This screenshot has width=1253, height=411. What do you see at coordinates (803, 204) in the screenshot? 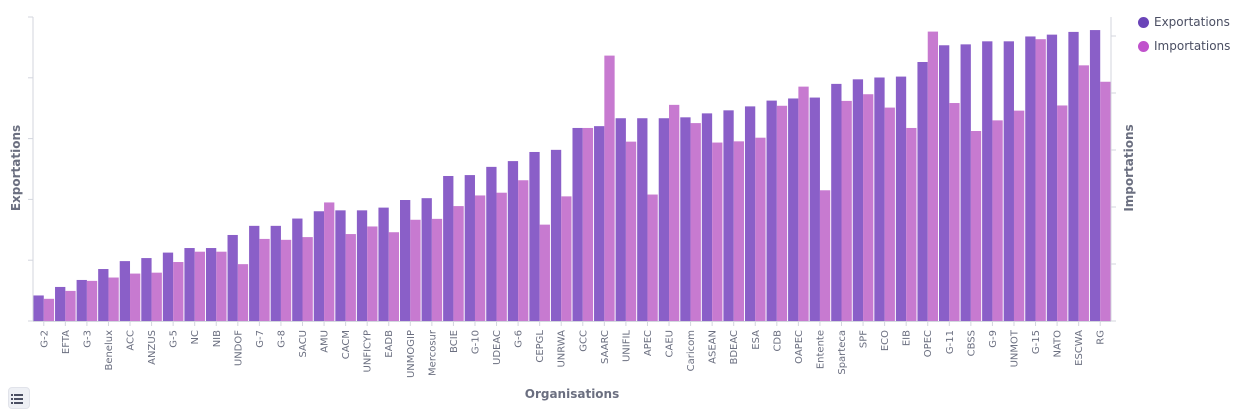
I see `bar-importations-oapec` at bounding box center [803, 204].